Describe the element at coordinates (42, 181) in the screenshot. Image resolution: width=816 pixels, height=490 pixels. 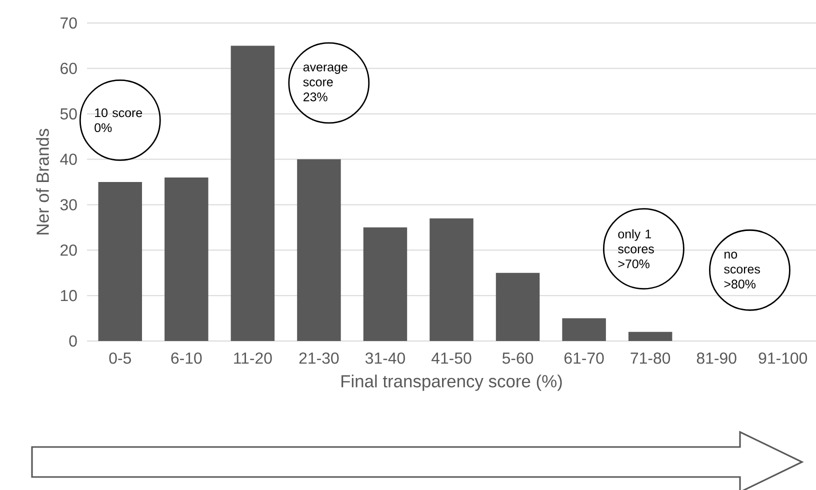
I see `y-axis-title: Ner of Brands` at that location.